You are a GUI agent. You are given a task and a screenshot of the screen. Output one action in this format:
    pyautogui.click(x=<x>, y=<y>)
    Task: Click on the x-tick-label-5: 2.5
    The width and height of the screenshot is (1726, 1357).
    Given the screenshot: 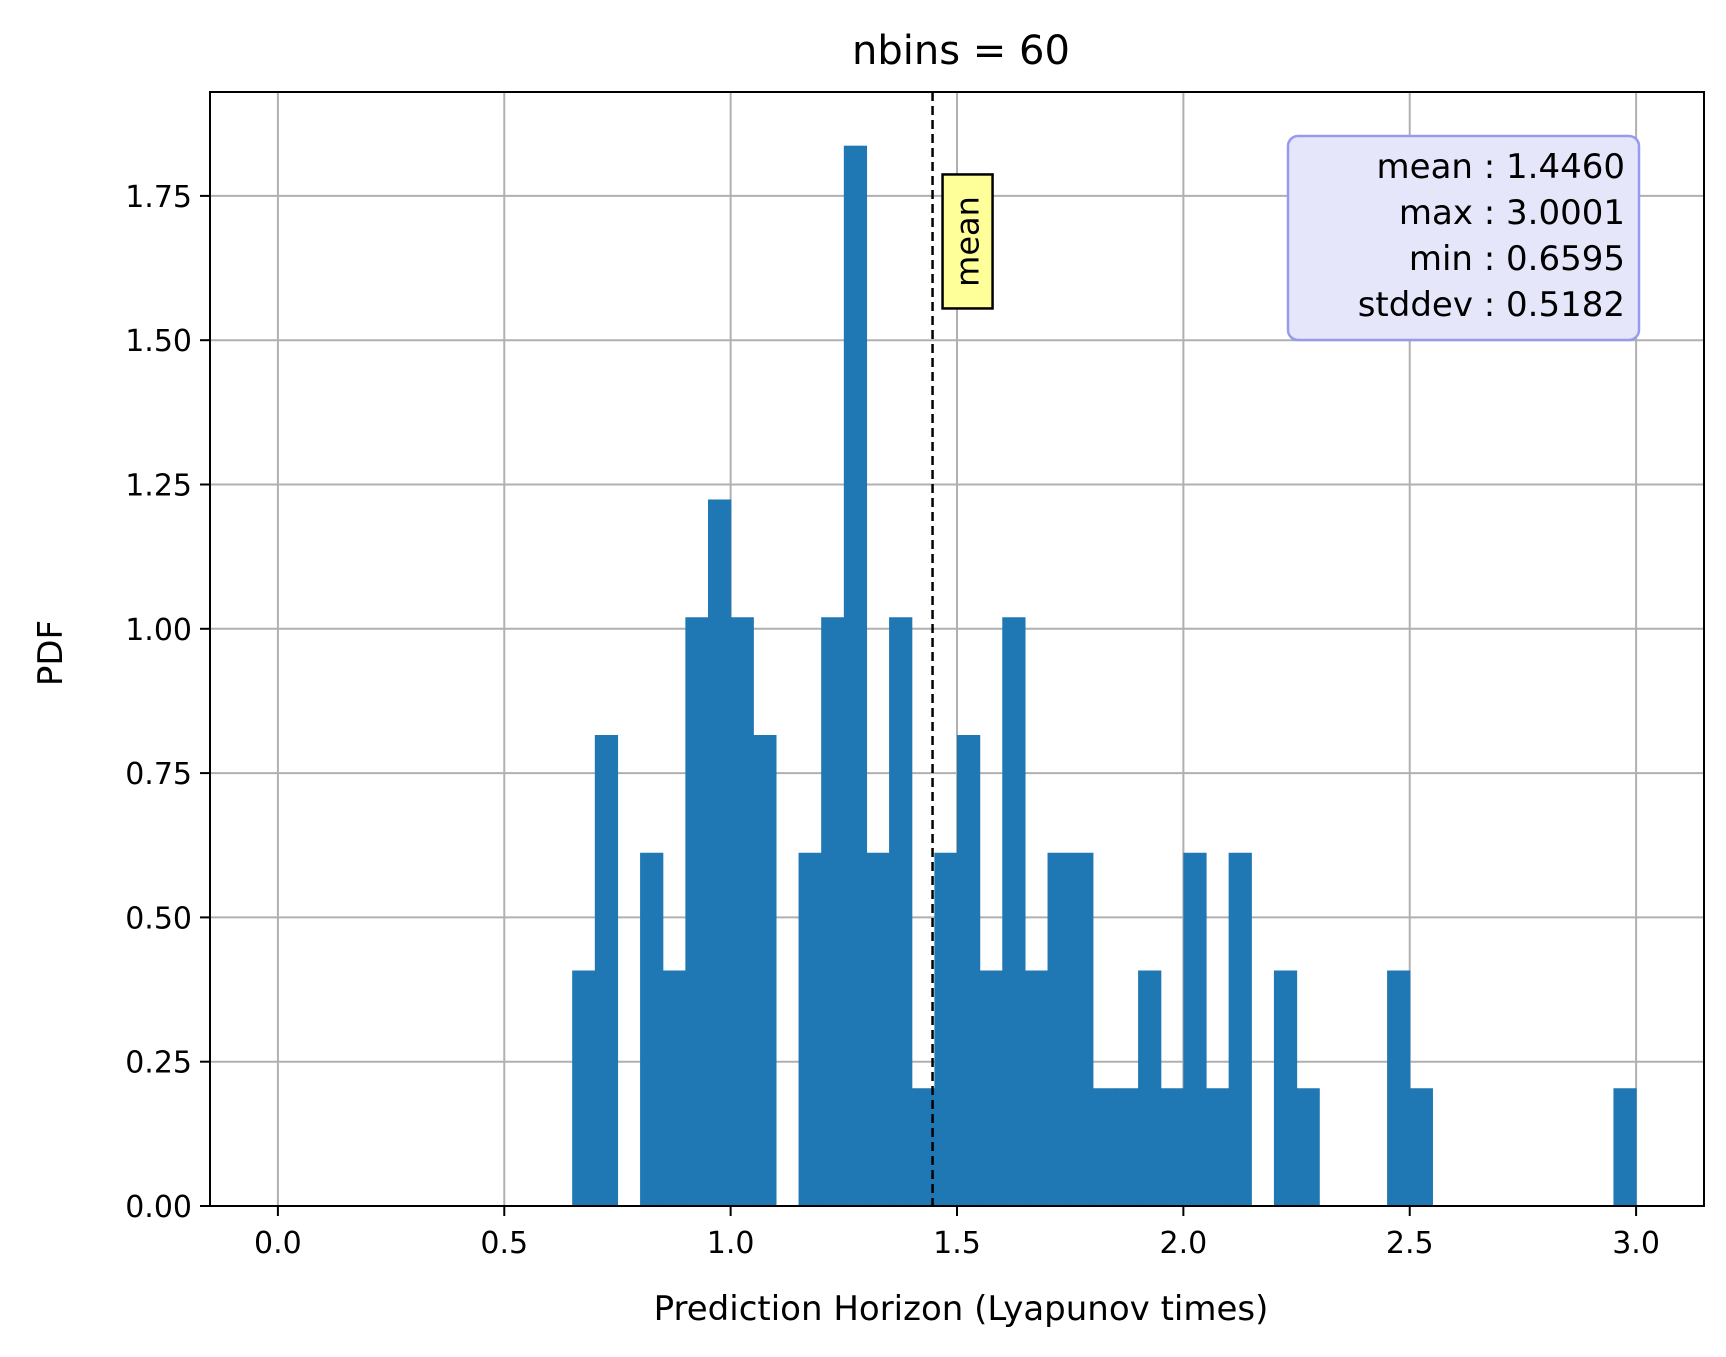 What is the action you would take?
    pyautogui.click(x=1410, y=1243)
    